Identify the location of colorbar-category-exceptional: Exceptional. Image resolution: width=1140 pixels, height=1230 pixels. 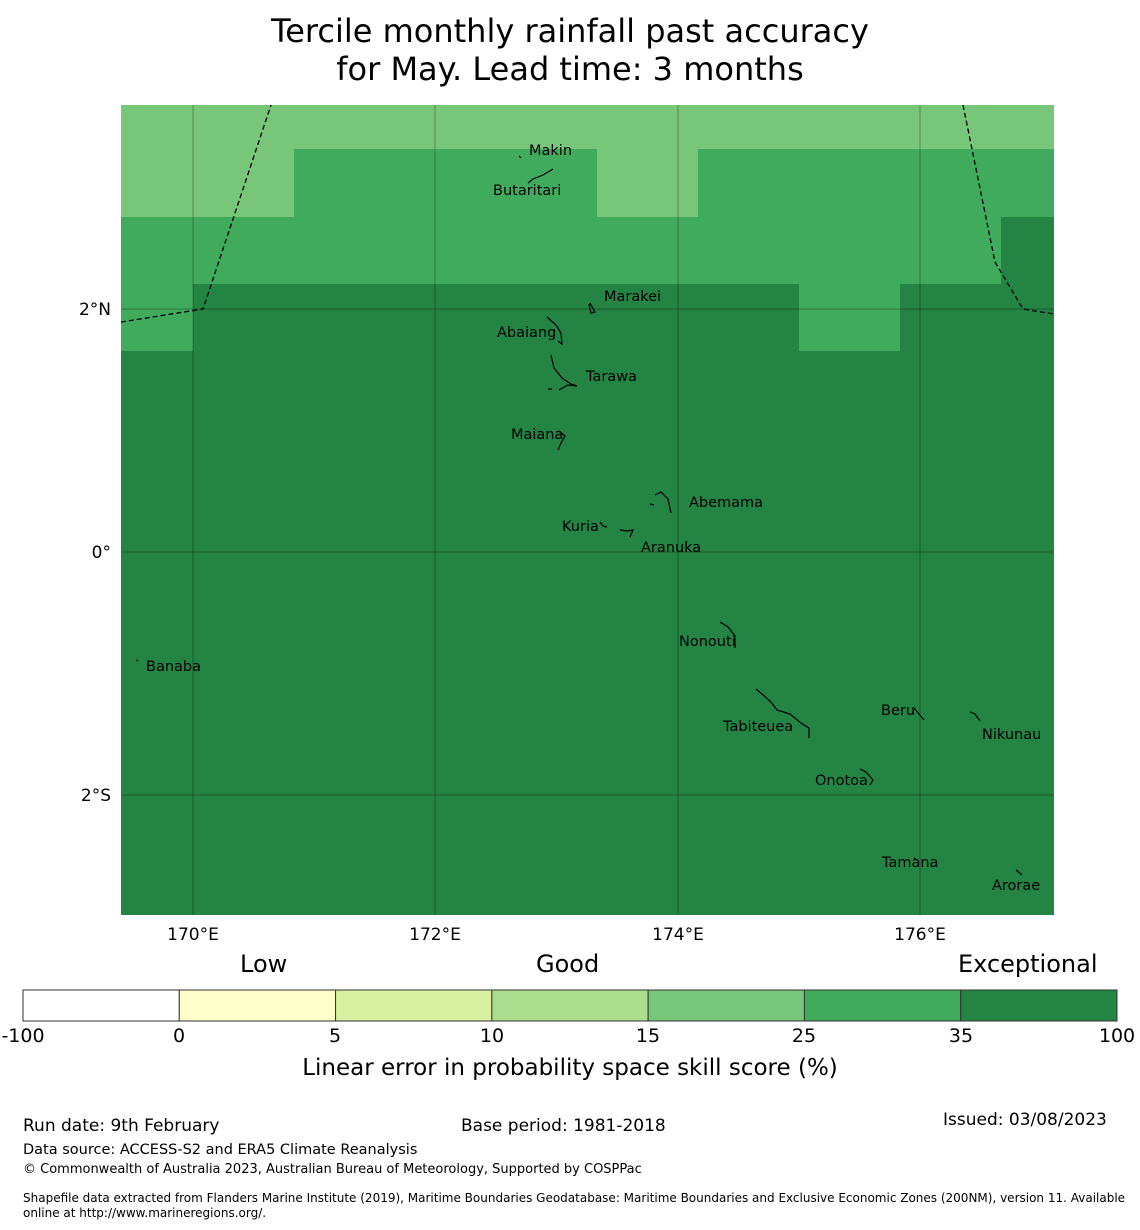
(1028, 964).